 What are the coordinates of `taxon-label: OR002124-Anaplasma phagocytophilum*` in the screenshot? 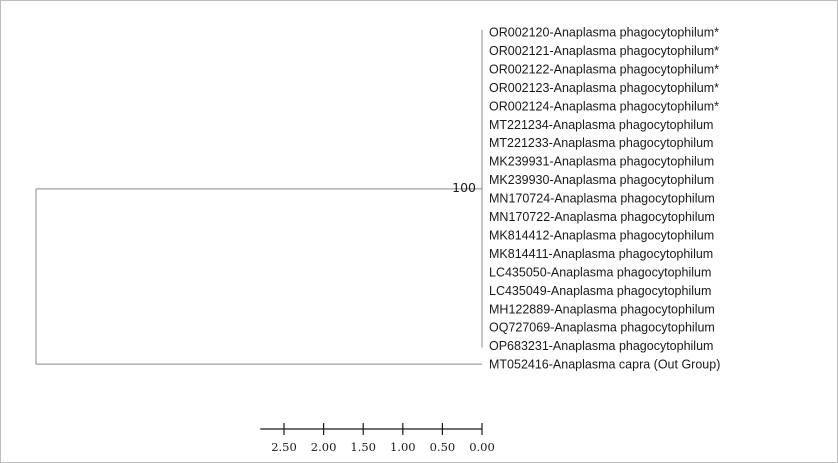 It's located at (604, 106).